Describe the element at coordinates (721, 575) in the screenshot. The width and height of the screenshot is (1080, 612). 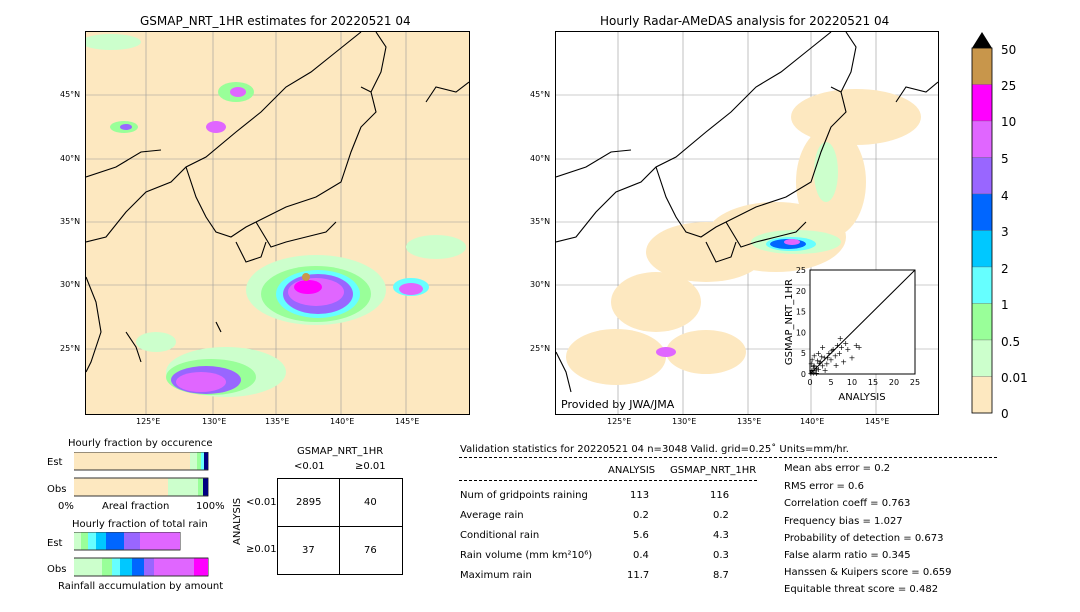
I see `validation-row-gsmap: 8.7` at that location.